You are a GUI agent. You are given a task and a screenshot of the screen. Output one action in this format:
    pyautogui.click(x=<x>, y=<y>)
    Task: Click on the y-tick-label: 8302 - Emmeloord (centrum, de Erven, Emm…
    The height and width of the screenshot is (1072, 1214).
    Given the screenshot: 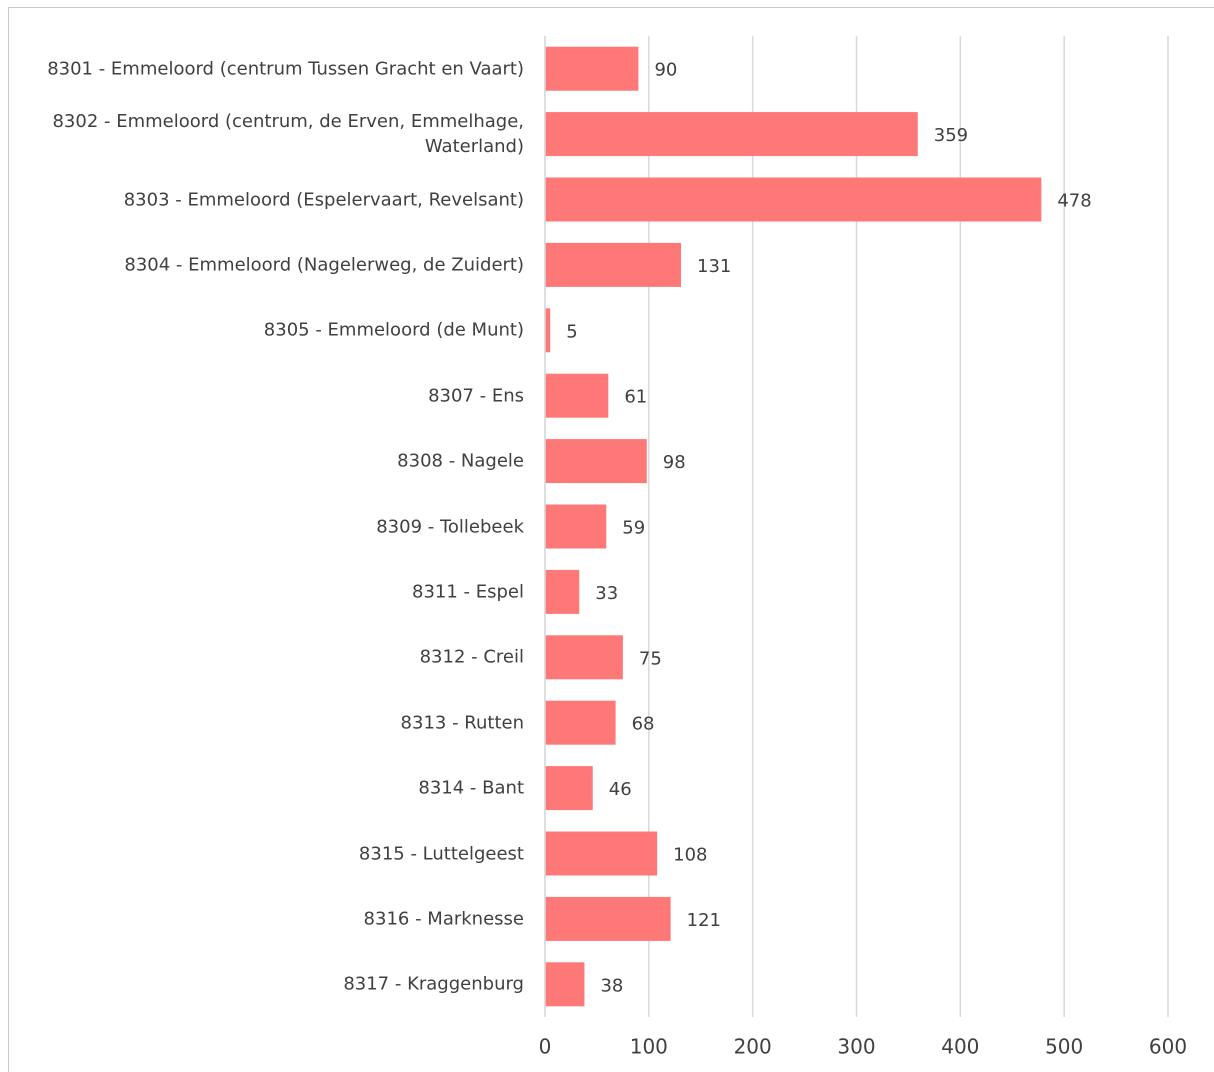 What is the action you would take?
    pyautogui.click(x=288, y=134)
    